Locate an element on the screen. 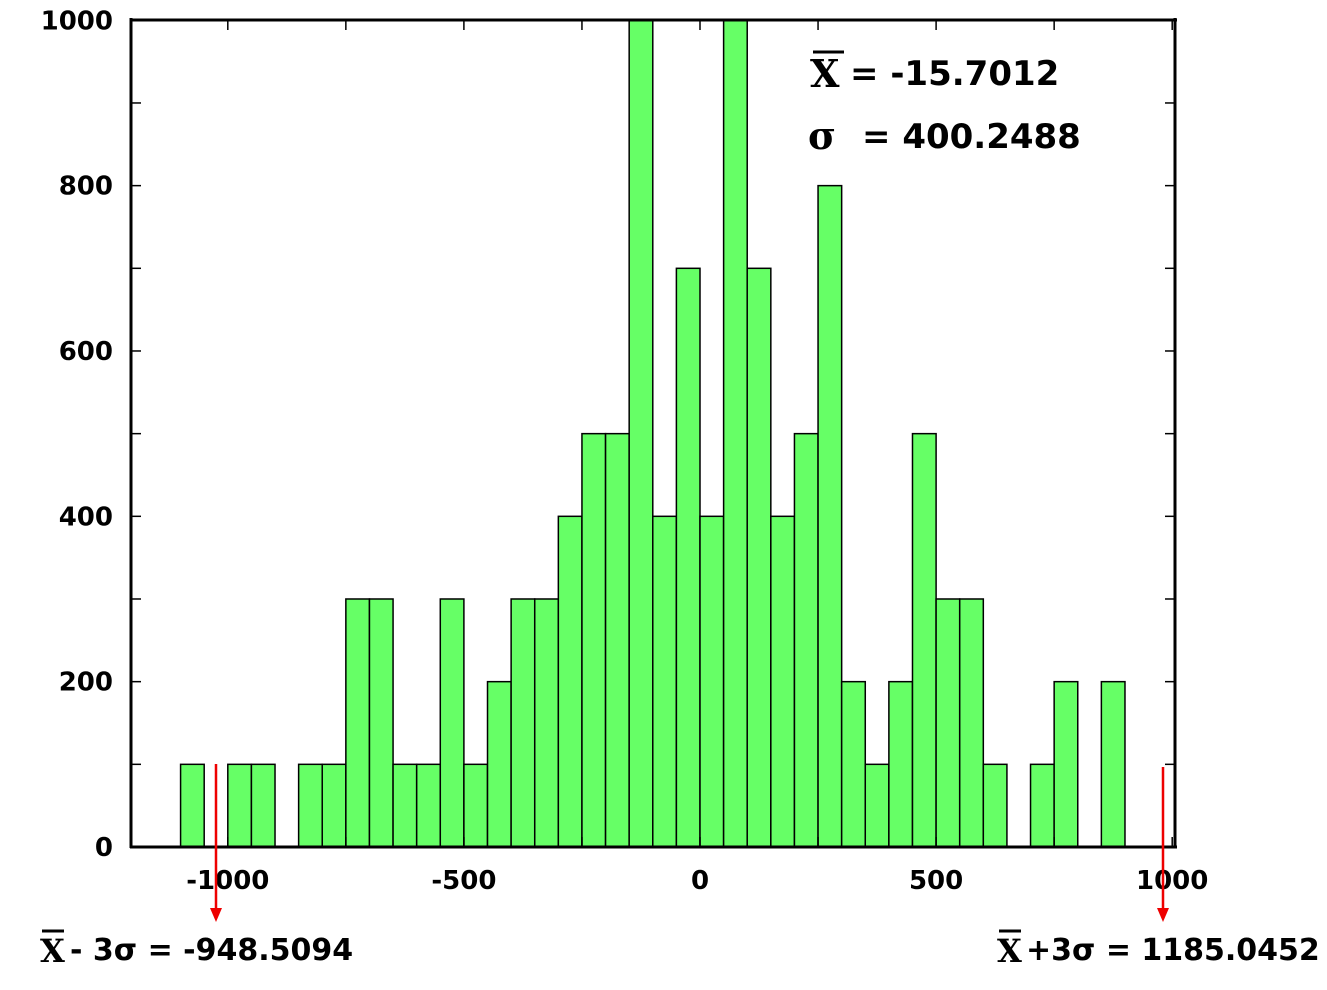 The image size is (1327, 990). lower-bound-value: - 3σ = -948.5094 is located at coordinates (211, 950).